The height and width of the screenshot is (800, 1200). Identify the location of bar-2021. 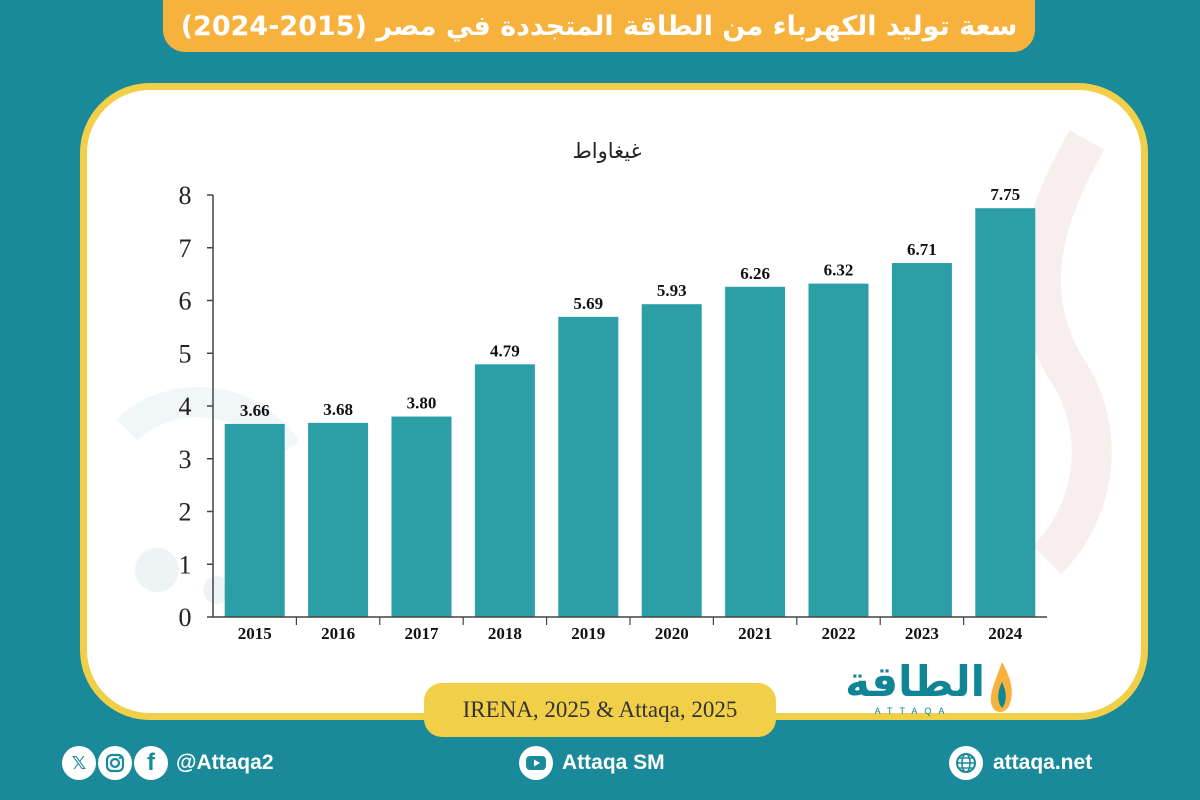
(755, 451).